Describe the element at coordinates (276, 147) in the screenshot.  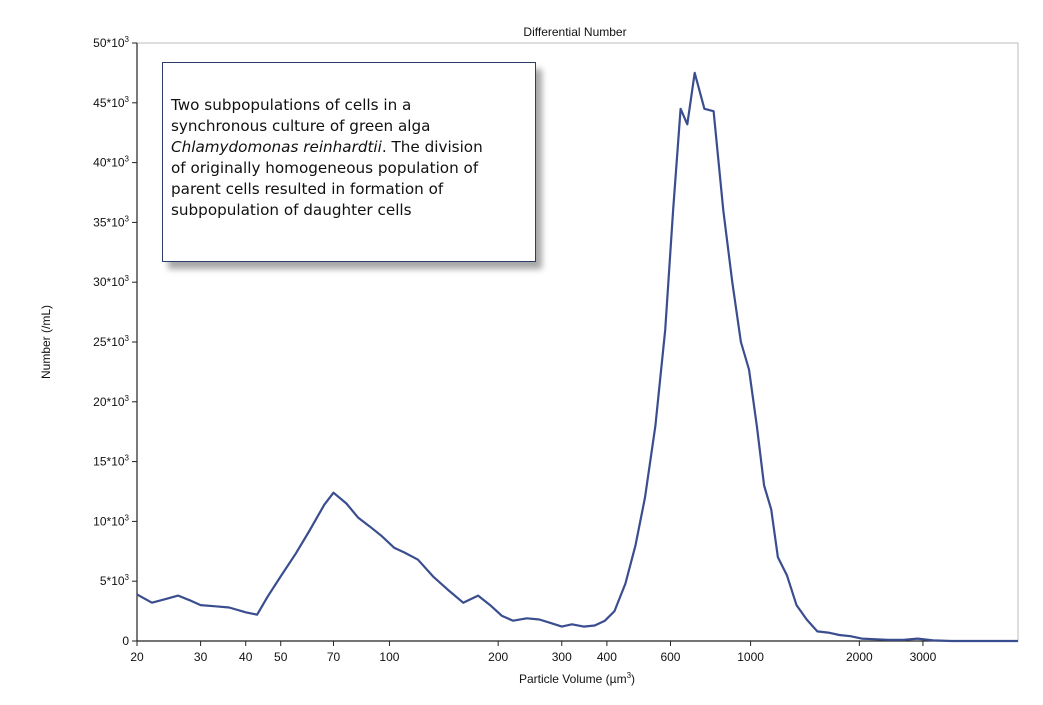
I see `annotation-species: Chlamydomonas reinhardtii` at that location.